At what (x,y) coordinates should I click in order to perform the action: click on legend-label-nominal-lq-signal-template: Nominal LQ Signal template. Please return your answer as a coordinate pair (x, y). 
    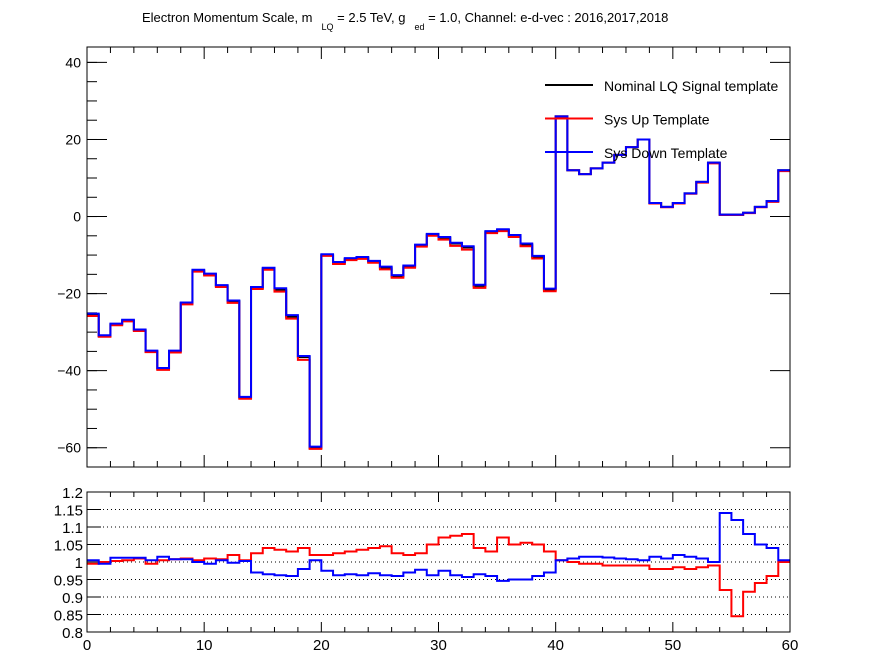
    Looking at the image, I should click on (691, 86).